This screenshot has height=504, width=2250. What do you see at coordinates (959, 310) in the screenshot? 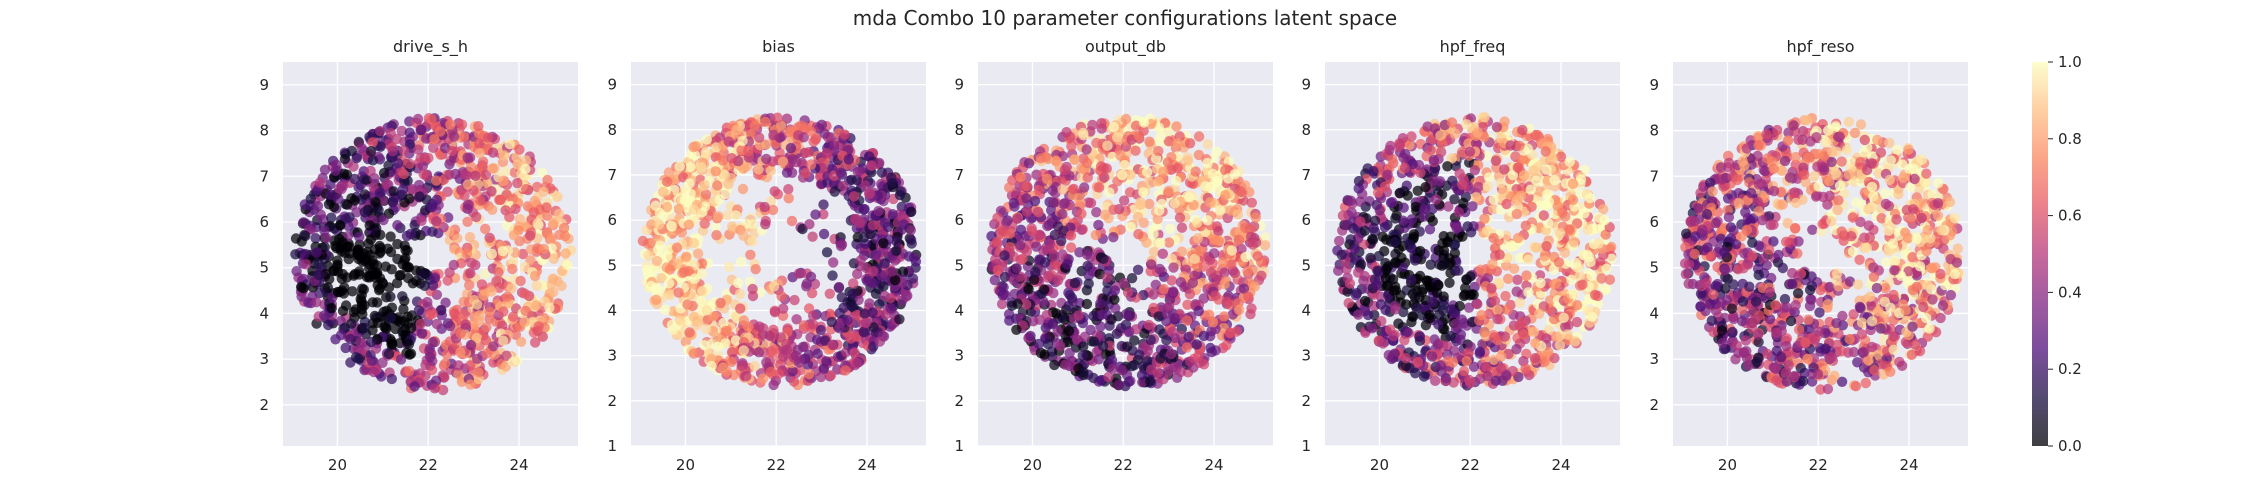
I see `y-tick-label: 4` at bounding box center [959, 310].